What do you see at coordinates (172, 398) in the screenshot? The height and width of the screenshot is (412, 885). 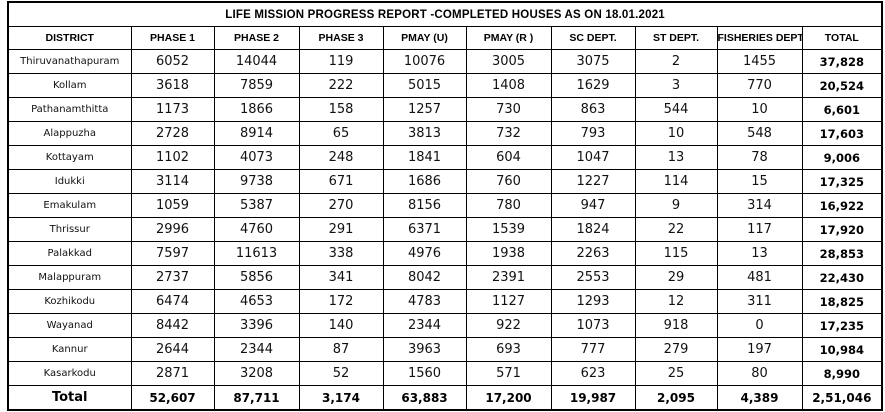 I see `column-total-cell: 52,607` at bounding box center [172, 398].